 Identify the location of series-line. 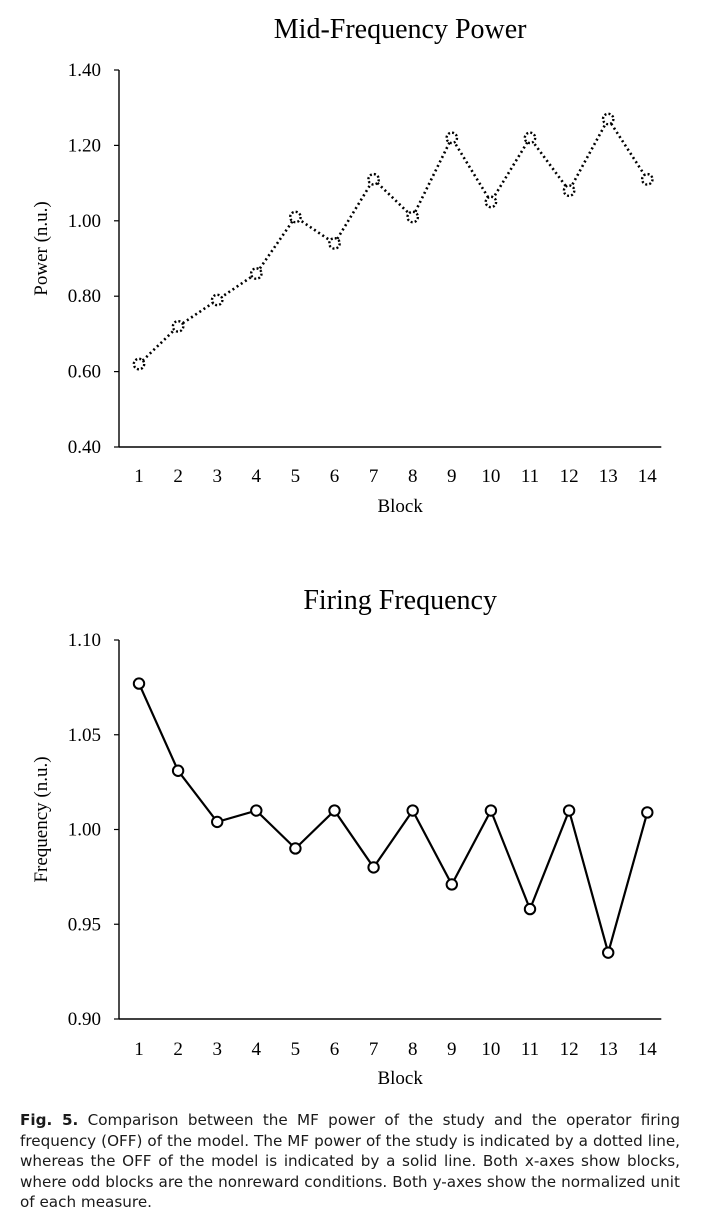
(393, 241).